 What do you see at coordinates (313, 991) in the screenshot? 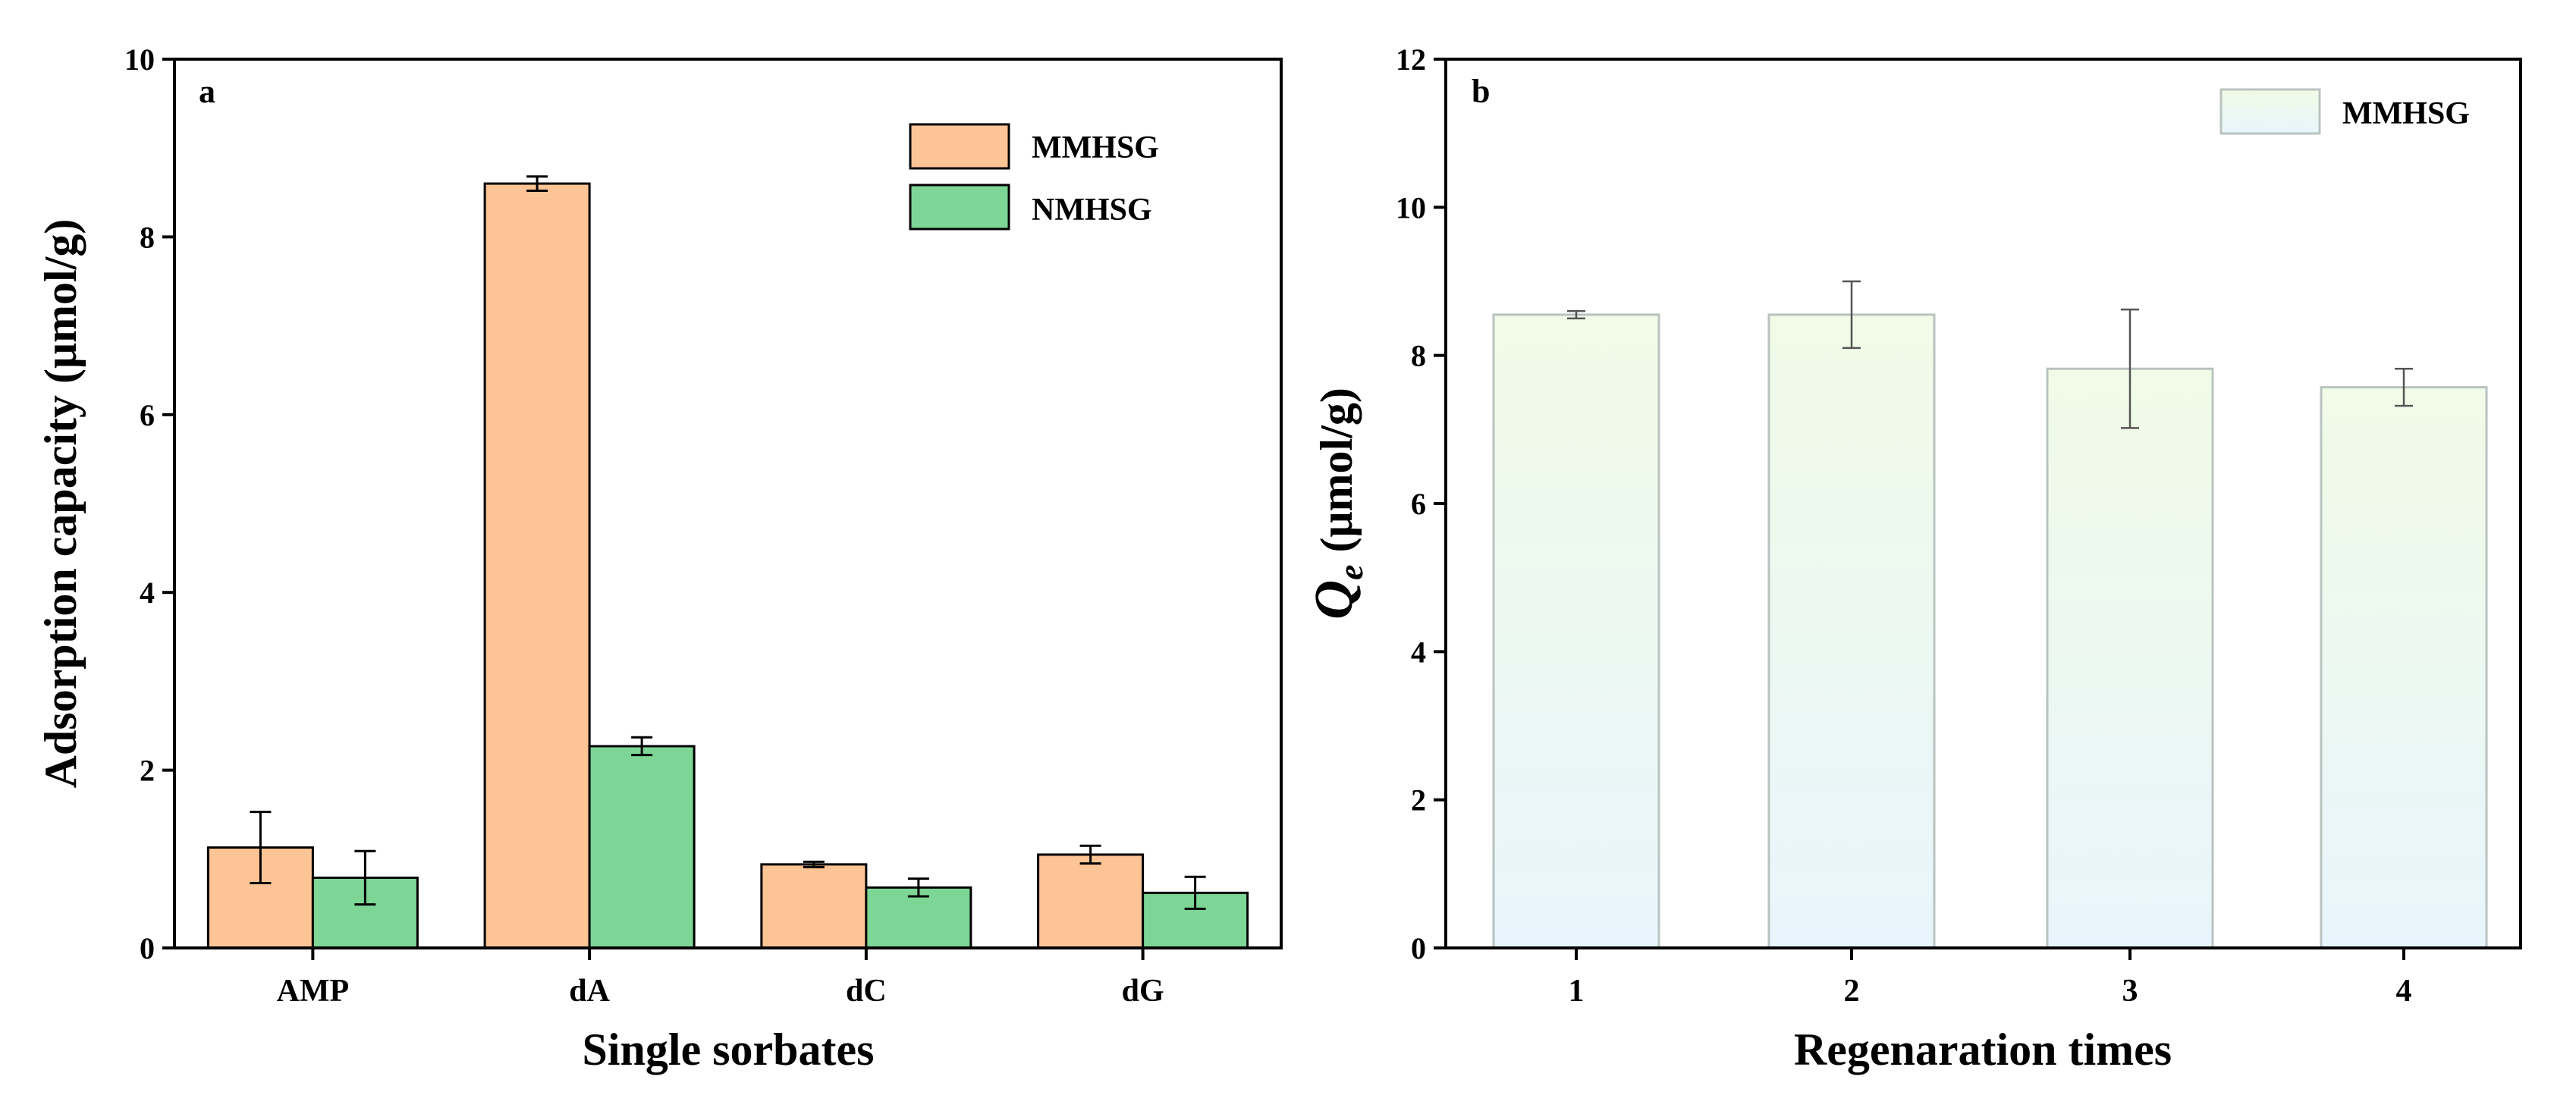
I see `x-tick-label: AMP` at bounding box center [313, 991].